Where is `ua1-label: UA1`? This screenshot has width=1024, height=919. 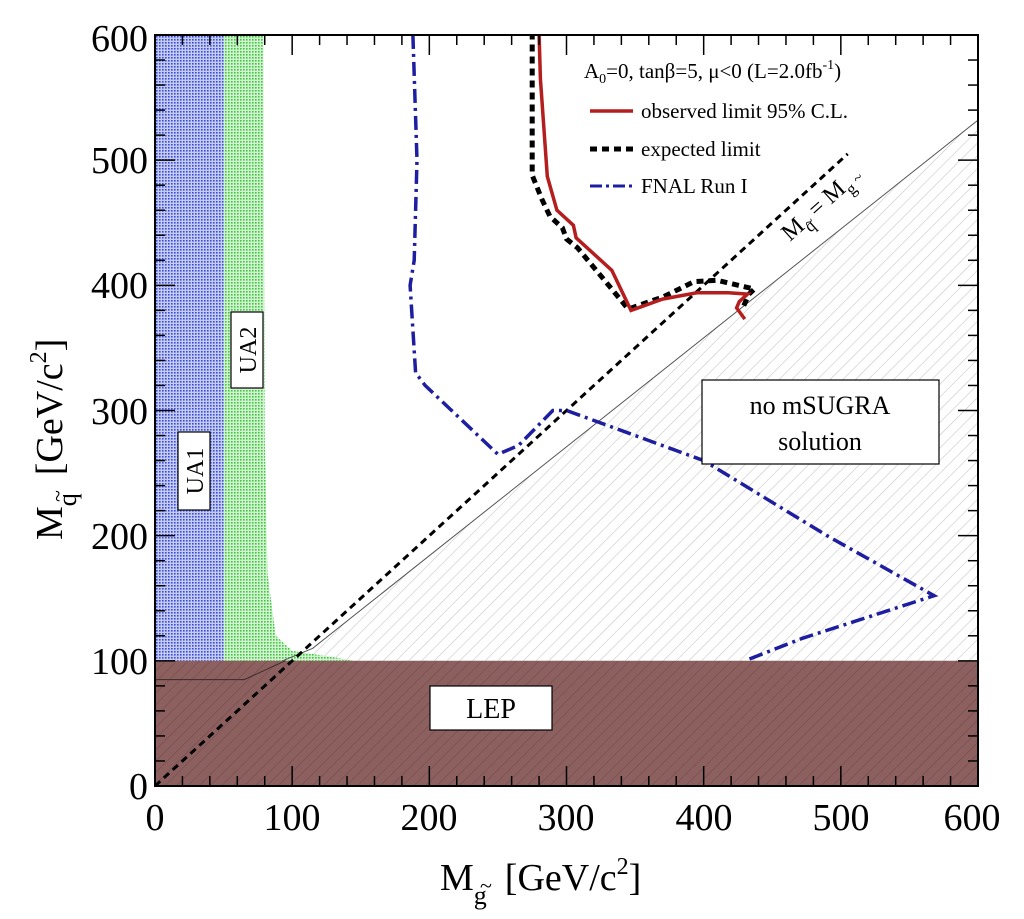
ua1-label: UA1 is located at coordinates (194, 471).